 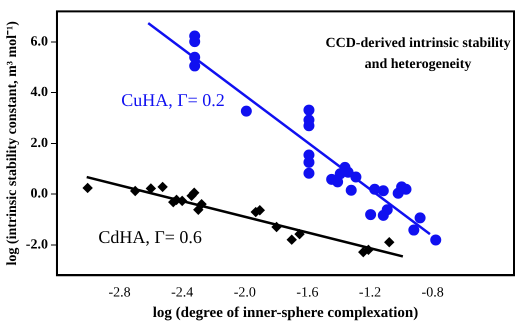 What do you see at coordinates (39, 143) in the screenshot?
I see `y-tick-label: 2.0` at bounding box center [39, 143].